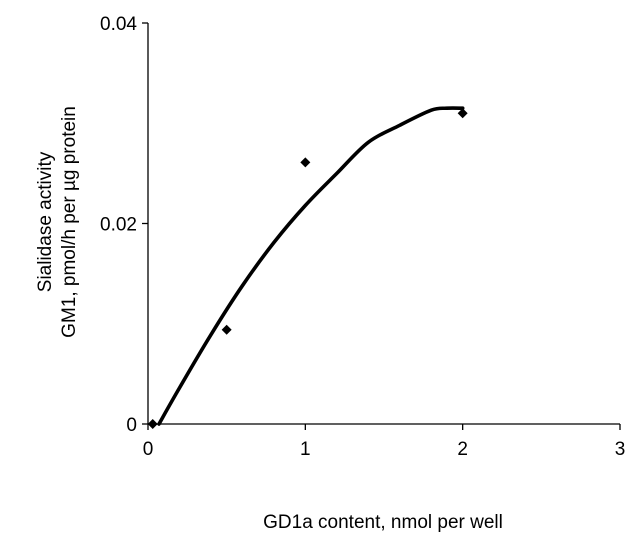 Image resolution: width=625 pixels, height=541 pixels. I want to click on y-tick-label: 0, so click(131, 425).